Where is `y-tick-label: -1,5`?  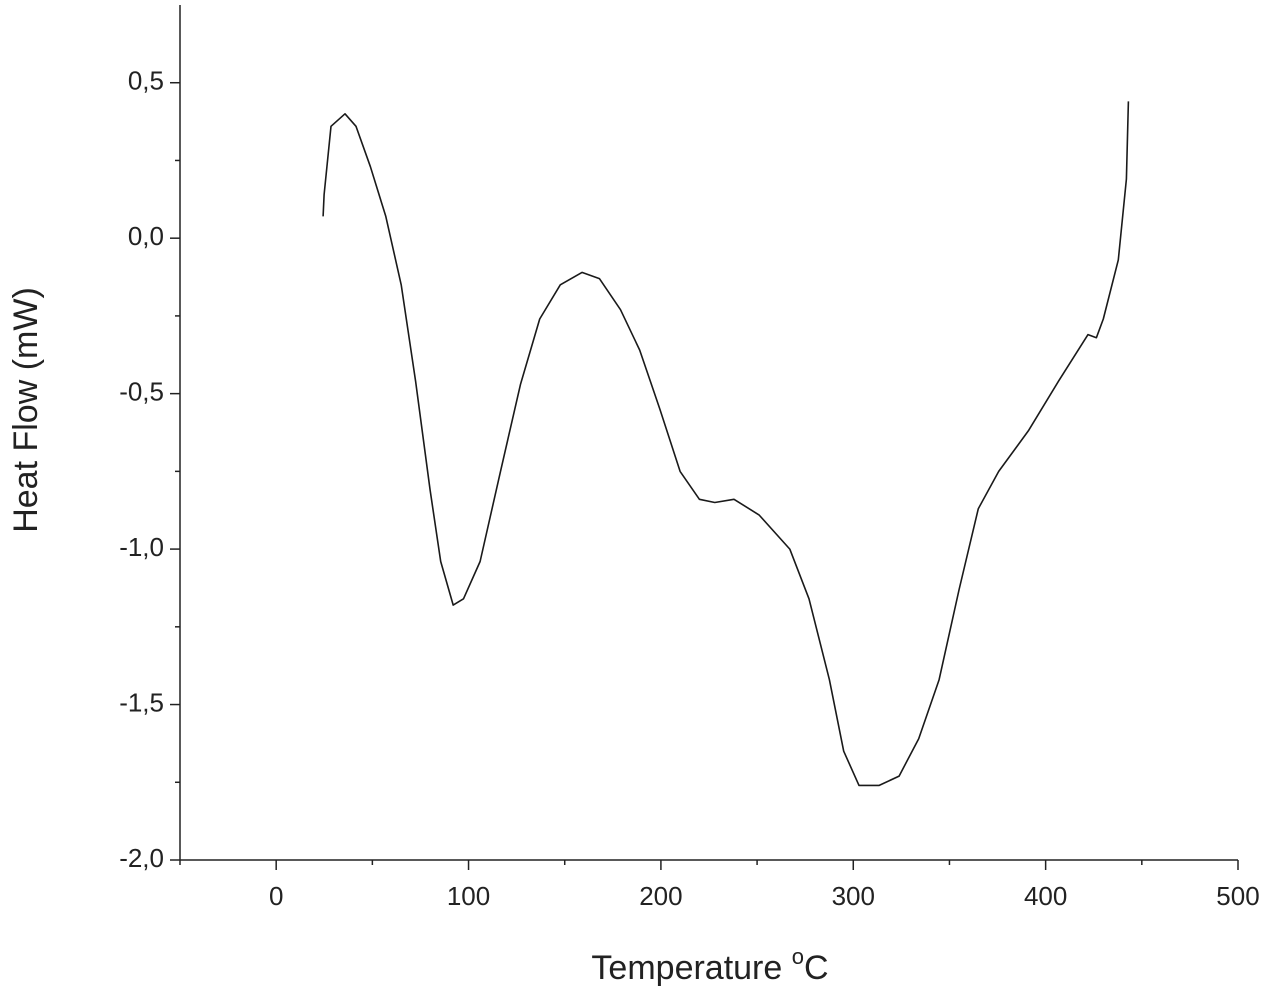
y-tick-label: -1,5 is located at coordinates (141, 702).